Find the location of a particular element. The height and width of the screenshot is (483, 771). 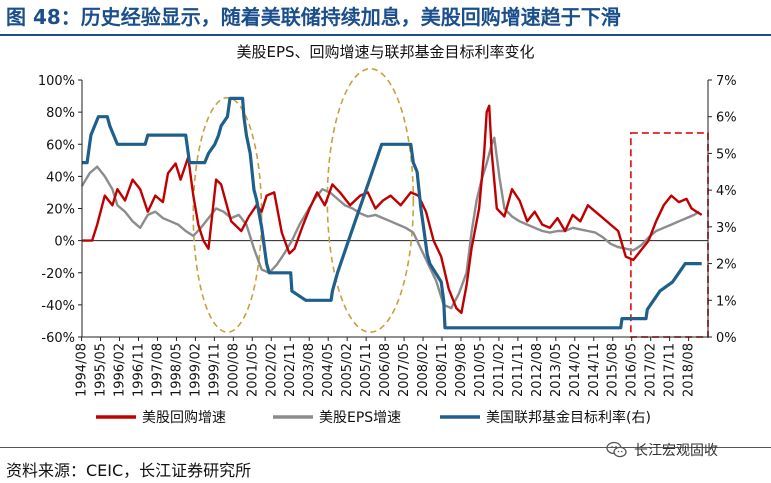

title-rule is located at coordinates (385, 35).